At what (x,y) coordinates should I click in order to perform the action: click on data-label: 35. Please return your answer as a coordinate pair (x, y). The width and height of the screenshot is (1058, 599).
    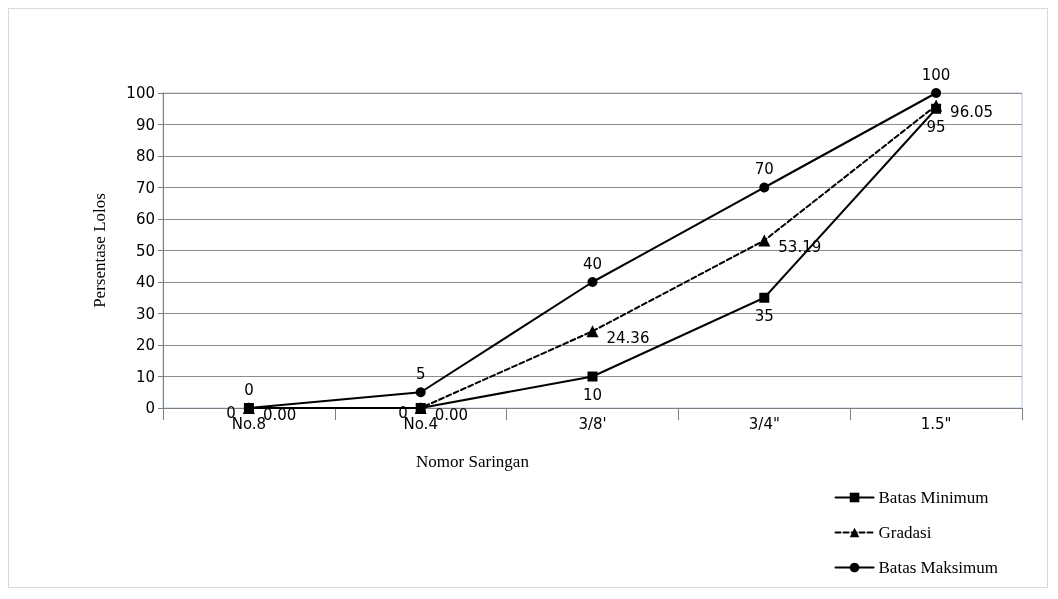
    Looking at the image, I should click on (764, 316).